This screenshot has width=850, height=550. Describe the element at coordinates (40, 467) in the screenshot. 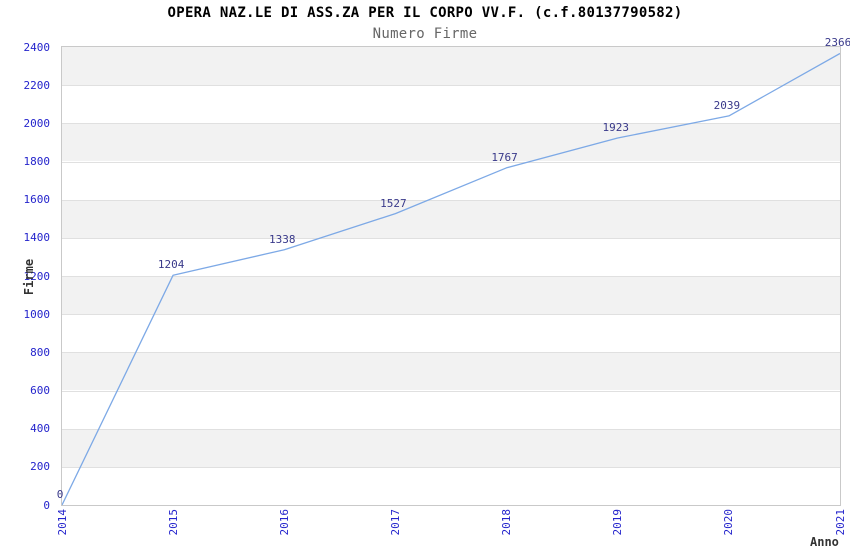

I see `y-tick-label: 200` at that location.